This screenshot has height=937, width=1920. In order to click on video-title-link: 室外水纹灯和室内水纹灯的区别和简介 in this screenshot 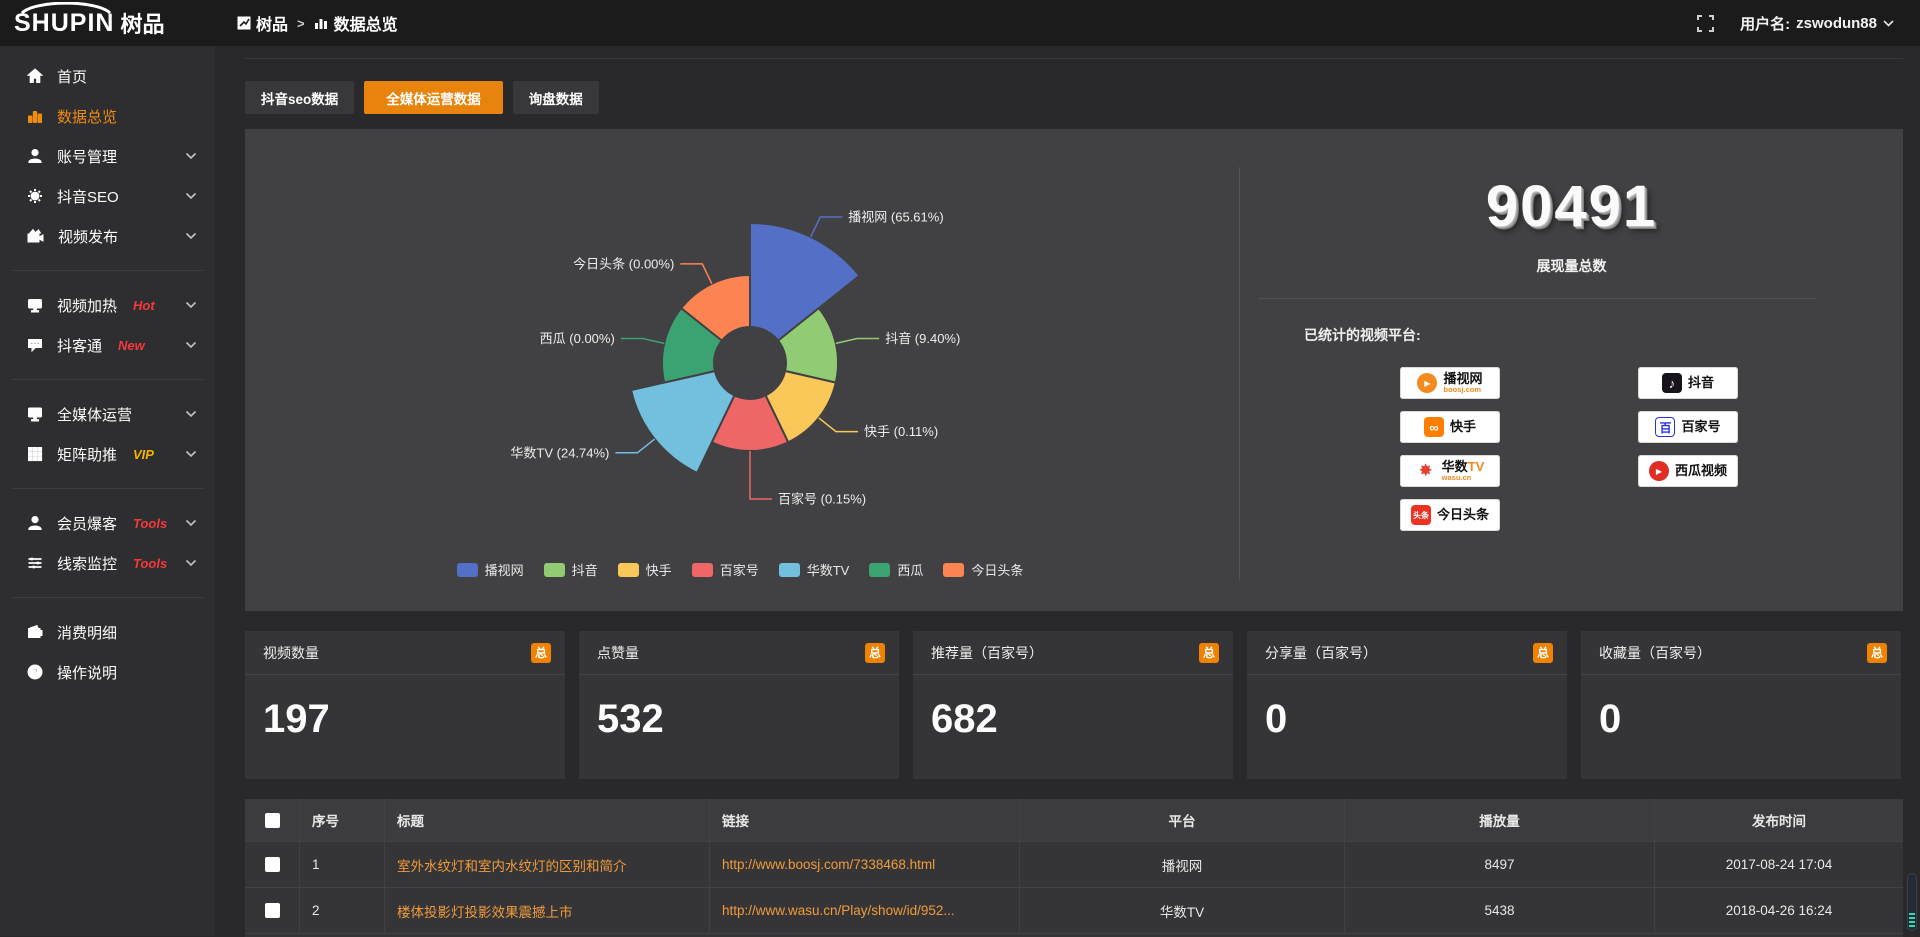, I will do `click(547, 864)`.